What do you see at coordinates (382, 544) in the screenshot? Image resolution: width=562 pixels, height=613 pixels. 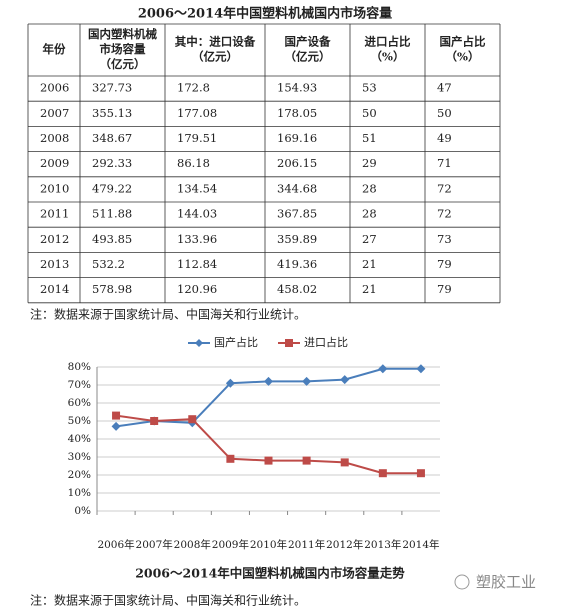 I see `x-tick-label: 2013年` at bounding box center [382, 544].